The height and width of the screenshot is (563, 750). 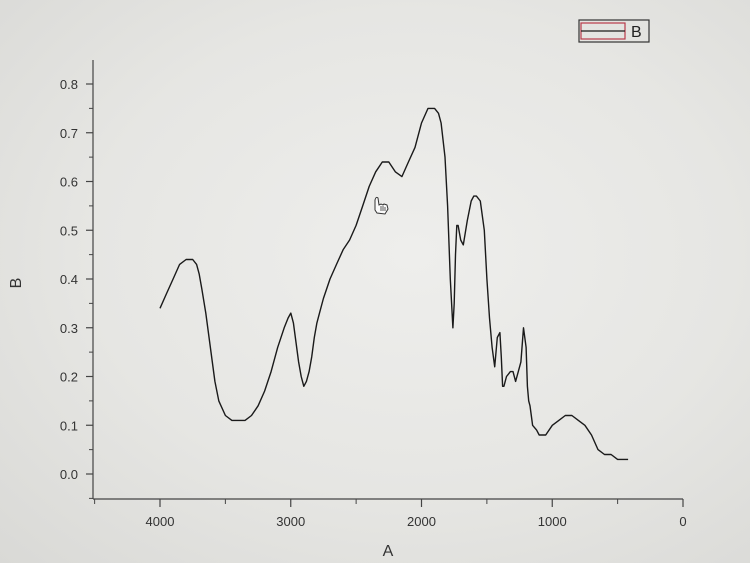 I want to click on x-tick-label: 2000, so click(x=421, y=521).